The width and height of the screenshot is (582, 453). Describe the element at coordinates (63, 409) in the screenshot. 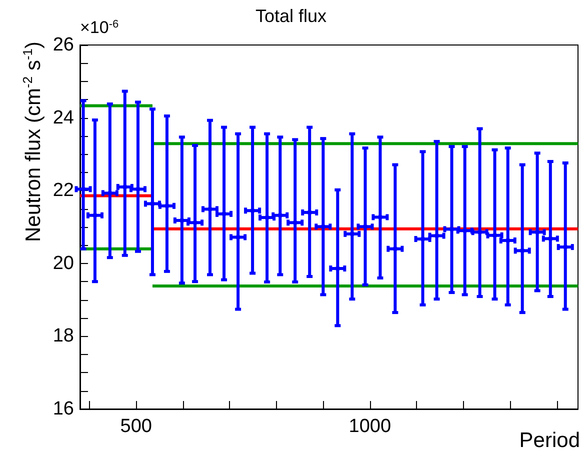

I see `y-tick-label: 16` at that location.